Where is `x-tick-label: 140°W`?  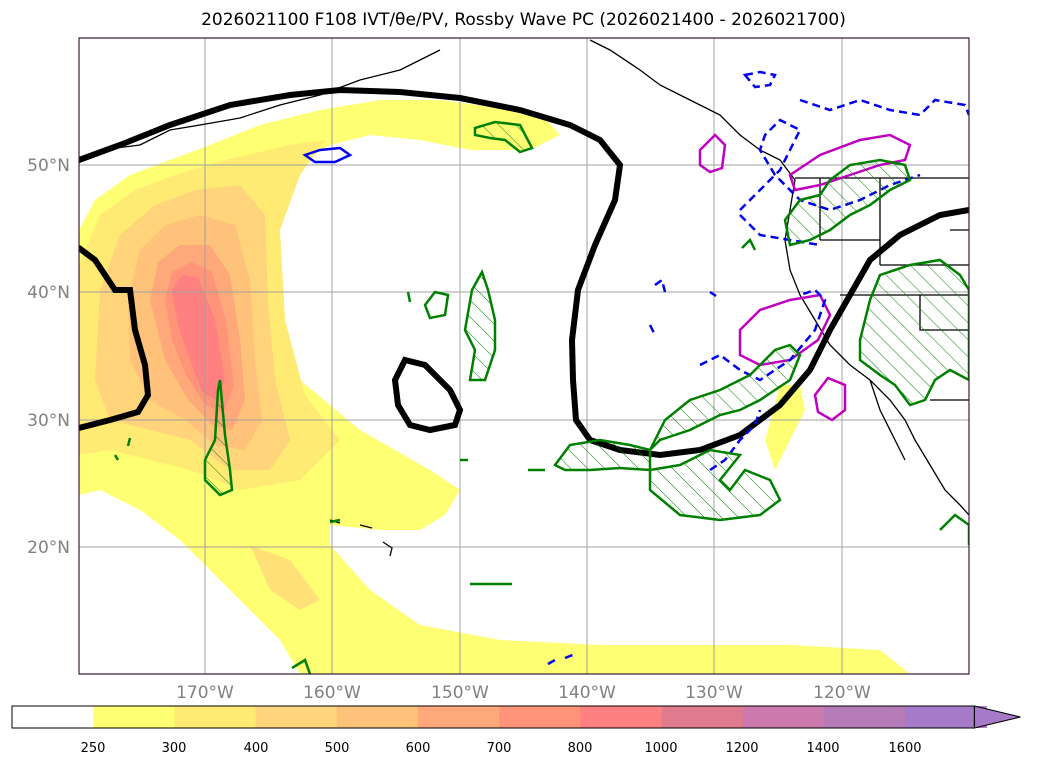 x-tick-label: 140°W is located at coordinates (587, 693).